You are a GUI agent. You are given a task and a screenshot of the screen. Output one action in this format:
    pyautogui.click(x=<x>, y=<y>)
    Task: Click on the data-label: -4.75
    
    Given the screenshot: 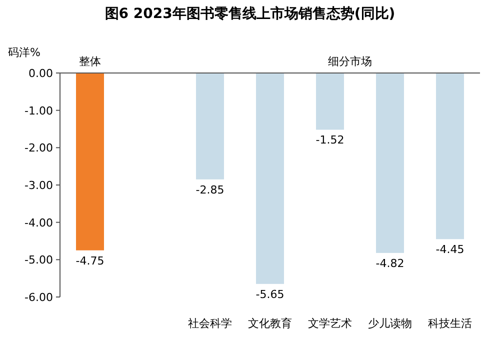 What is the action you would take?
    pyautogui.click(x=90, y=261)
    